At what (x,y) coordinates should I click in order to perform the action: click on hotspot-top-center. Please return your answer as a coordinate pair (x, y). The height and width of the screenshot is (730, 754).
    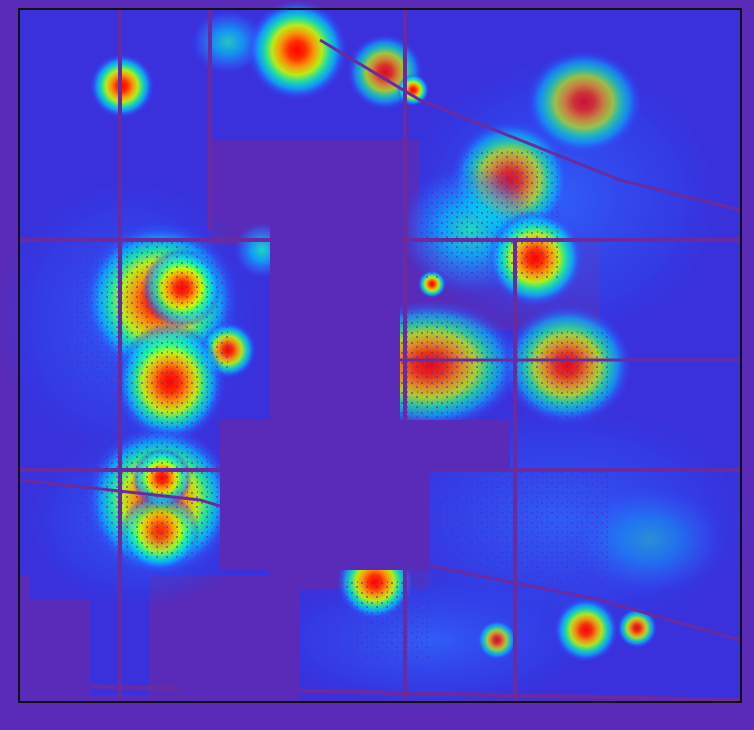
    Looking at the image, I should click on (297, 50).